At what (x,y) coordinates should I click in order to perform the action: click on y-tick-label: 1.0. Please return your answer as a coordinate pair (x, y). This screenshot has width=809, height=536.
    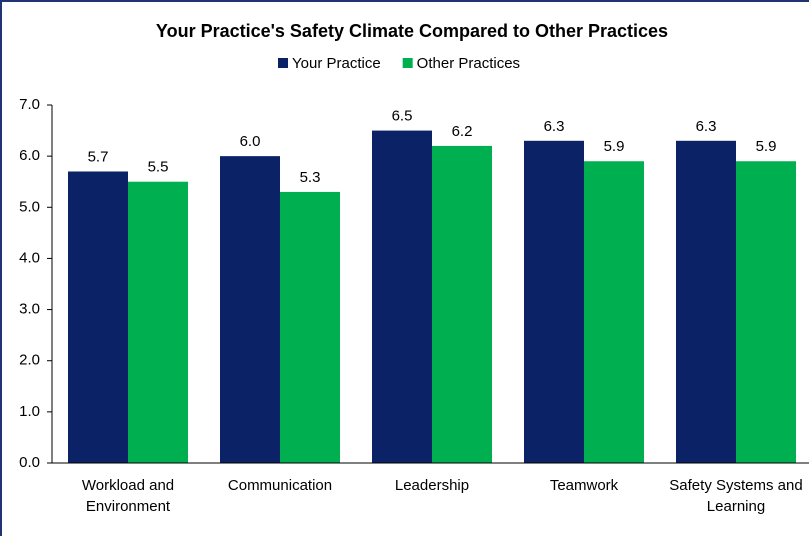
    Looking at the image, I should click on (29, 411).